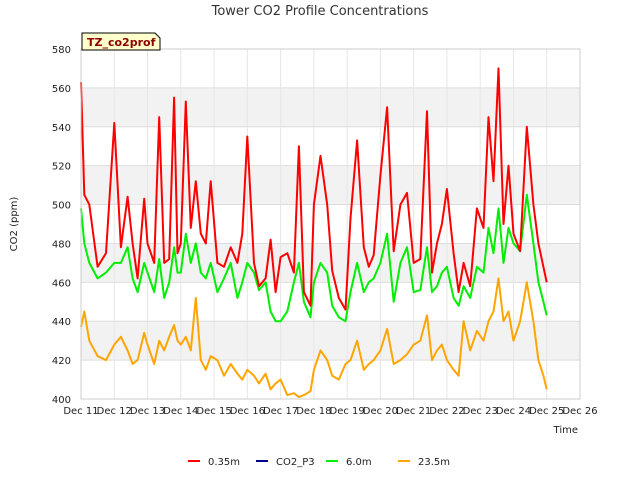 The image size is (640, 480). What do you see at coordinates (446, 411) in the screenshot?
I see `x-tick-label: Dec 22` at bounding box center [446, 411].